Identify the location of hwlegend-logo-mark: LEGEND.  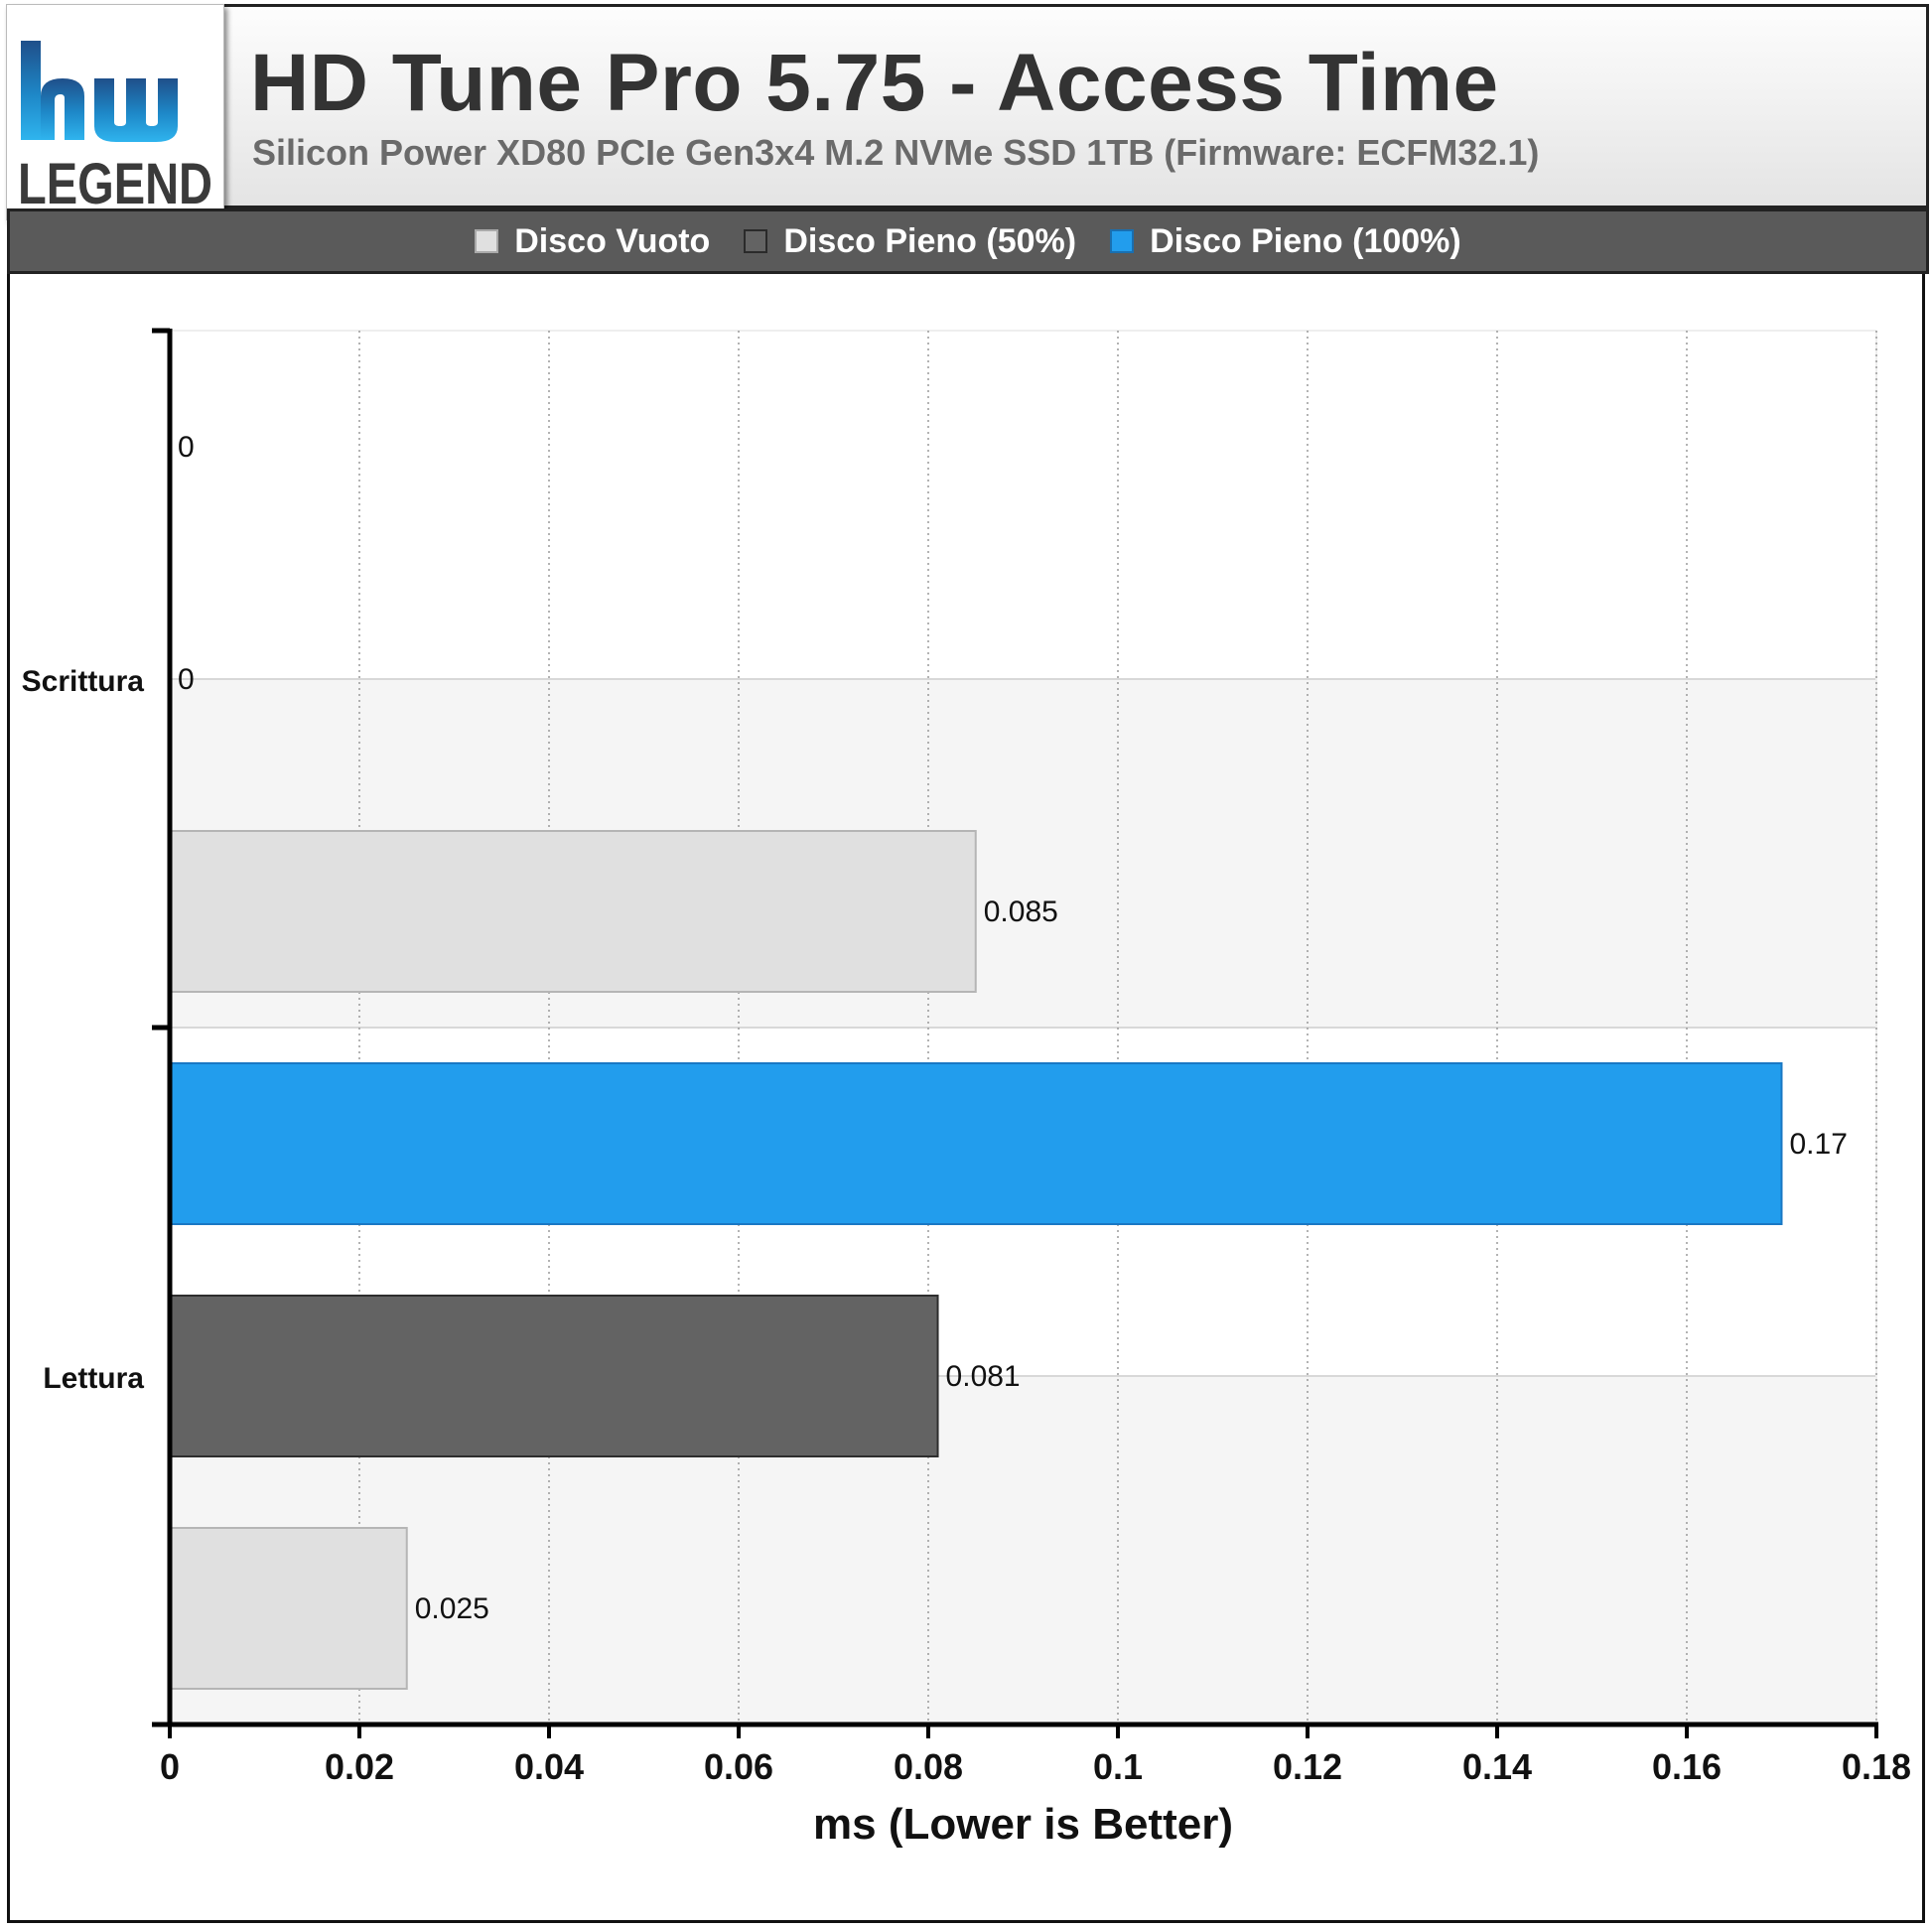
(115, 128).